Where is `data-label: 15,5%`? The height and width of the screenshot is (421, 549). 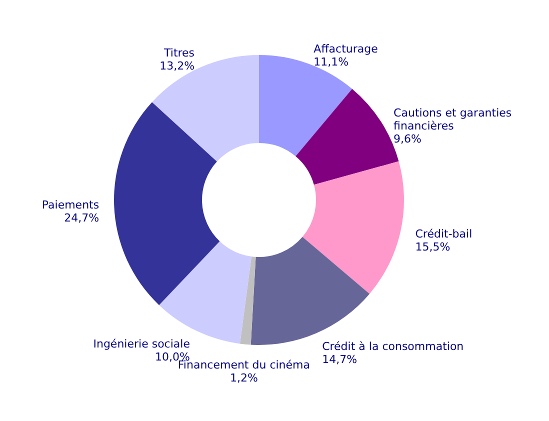 data-label: 15,5% is located at coordinates (432, 247).